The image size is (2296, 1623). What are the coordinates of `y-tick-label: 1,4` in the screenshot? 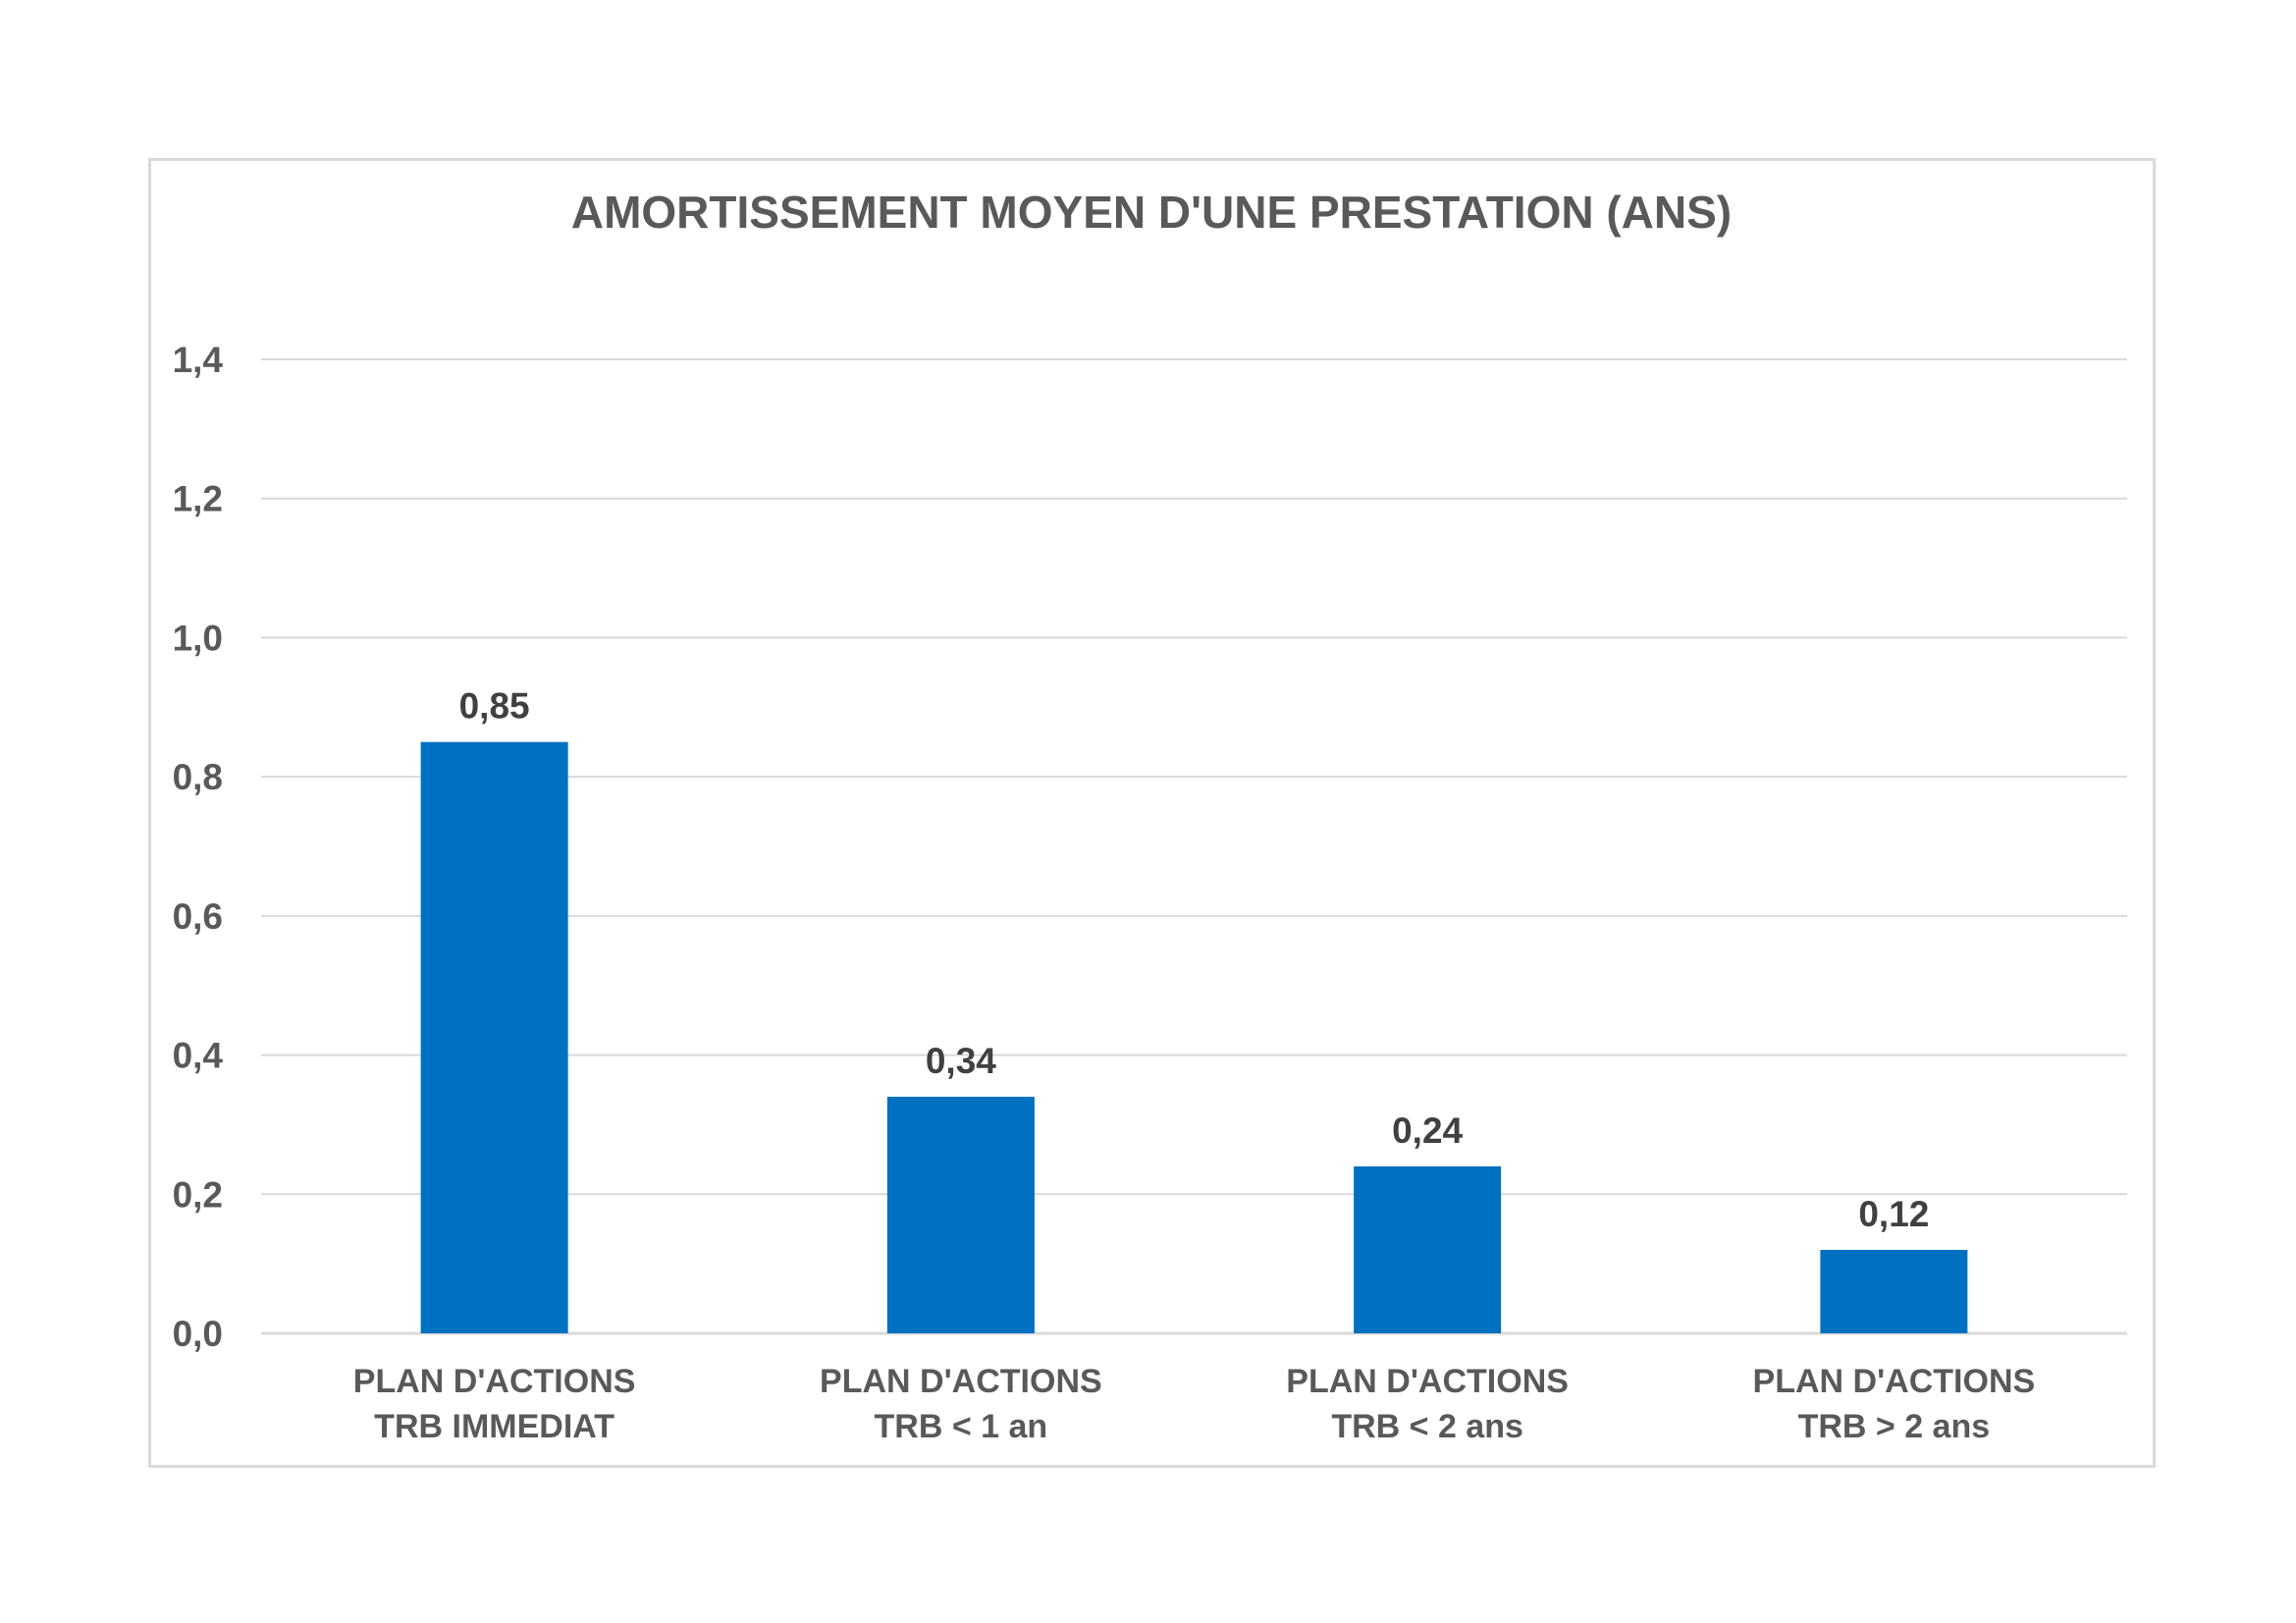 It's located at (198, 360).